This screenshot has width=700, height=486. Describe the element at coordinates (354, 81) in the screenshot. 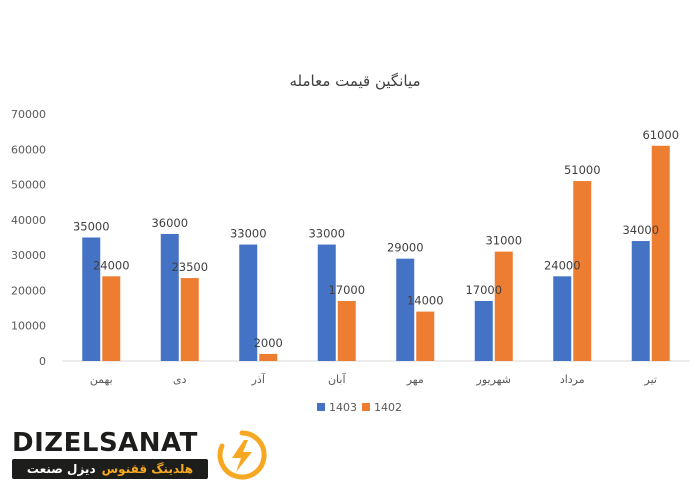

I see `chart-title: میانگین قیمت معامله` at that location.